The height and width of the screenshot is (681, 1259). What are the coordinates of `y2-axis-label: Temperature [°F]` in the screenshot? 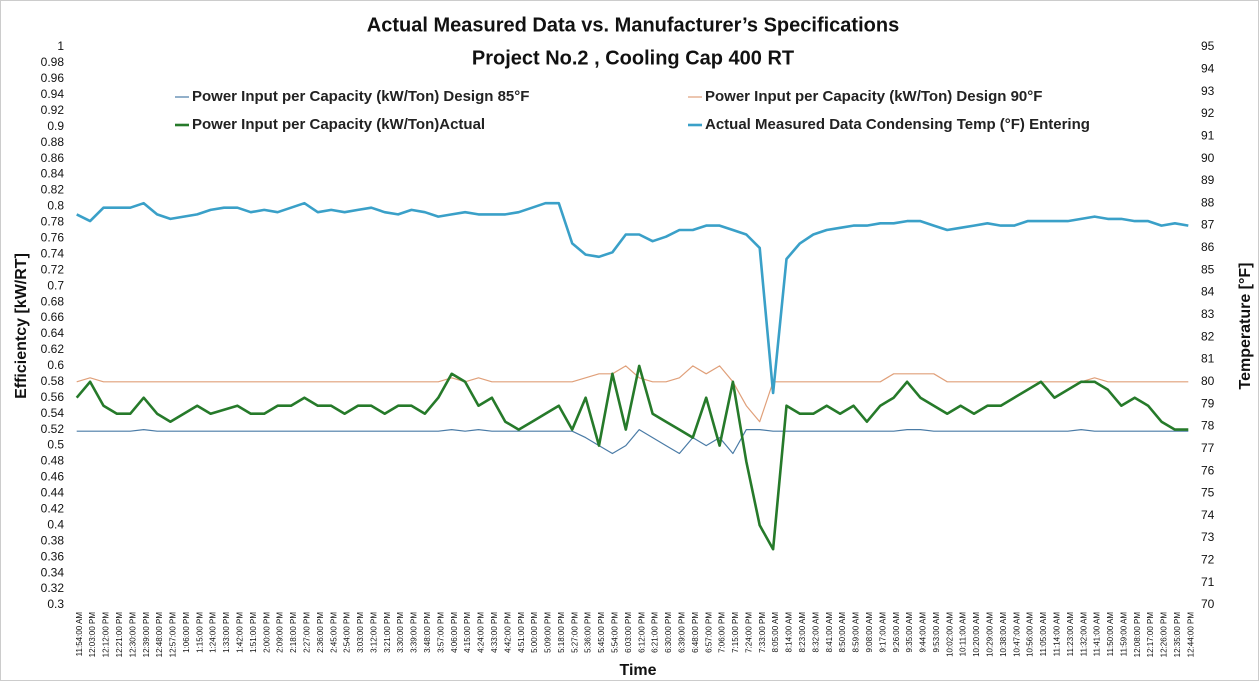 It's located at (1245, 325).